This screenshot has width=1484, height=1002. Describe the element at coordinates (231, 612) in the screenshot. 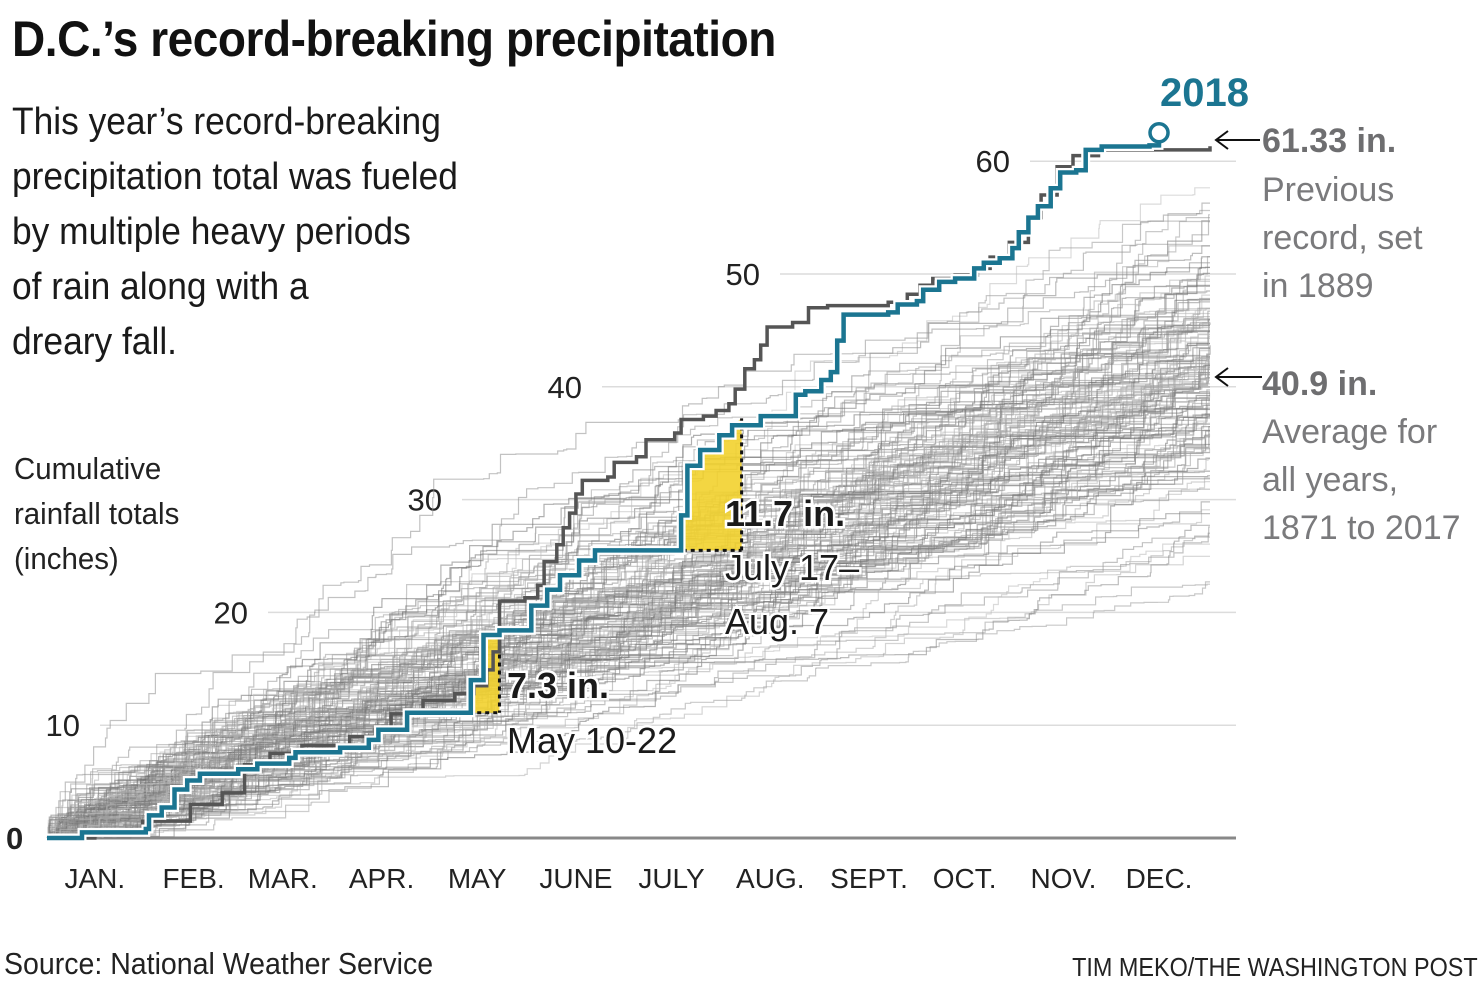

I see `y-tick-label: 20` at that location.